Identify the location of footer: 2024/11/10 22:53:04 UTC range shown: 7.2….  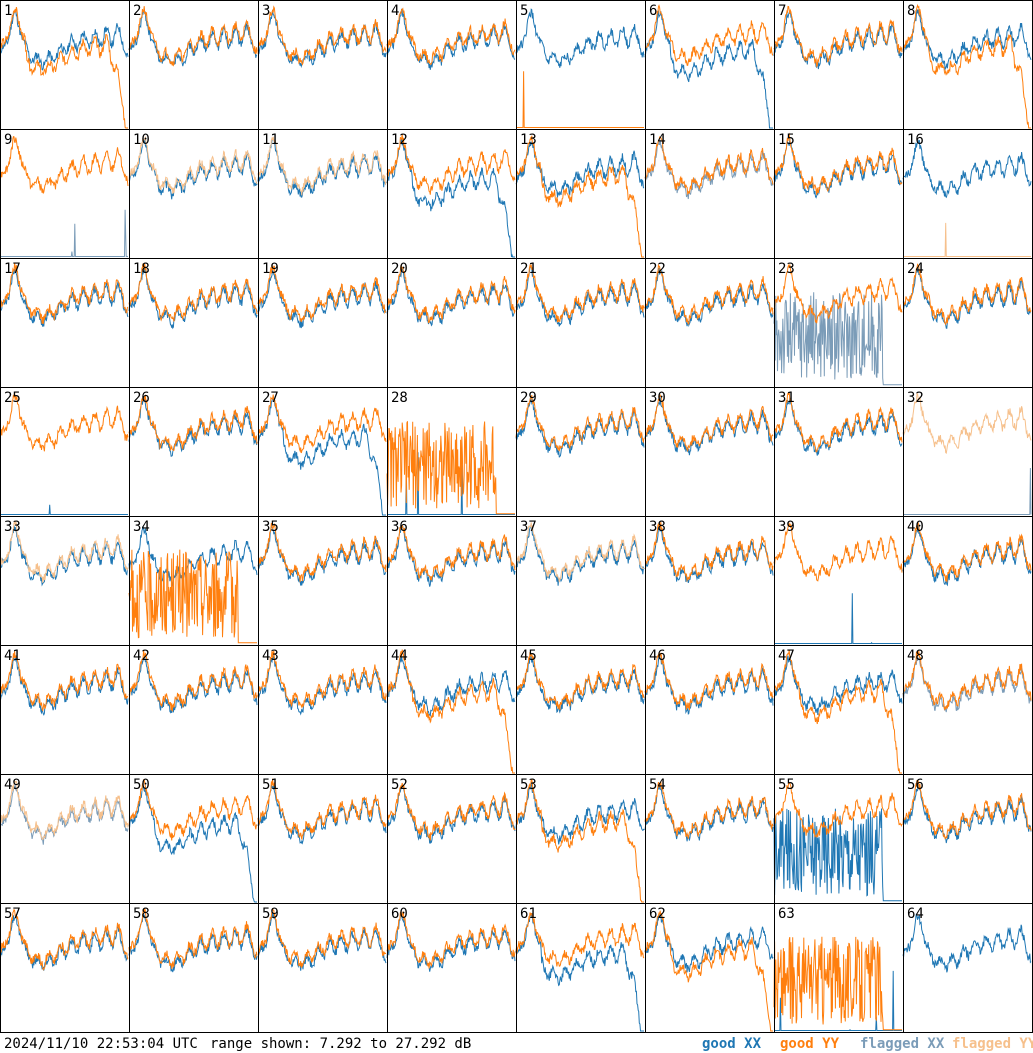
(518, 1044).